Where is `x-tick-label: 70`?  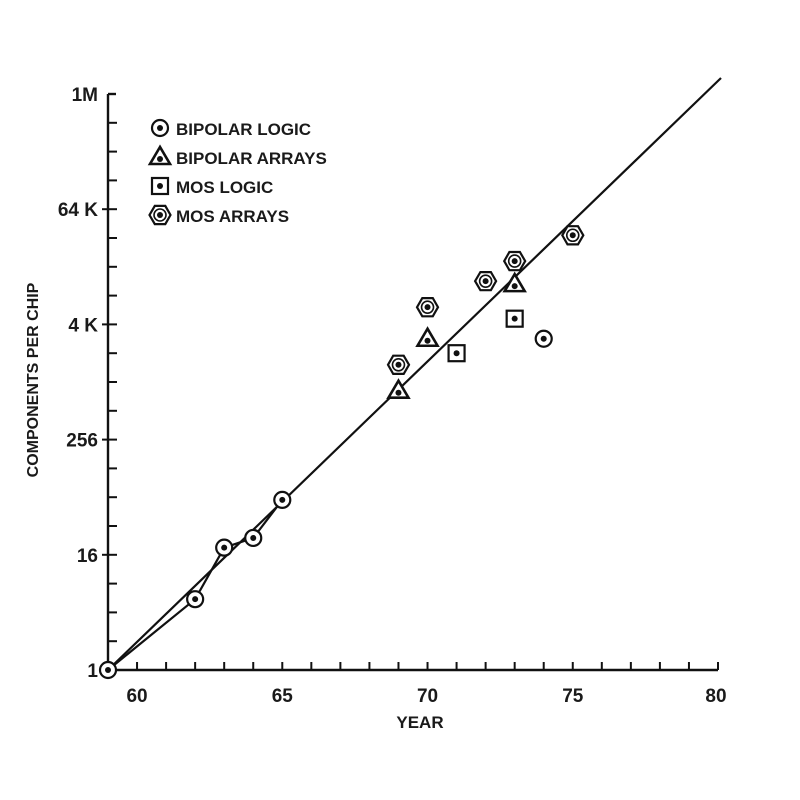
x-tick-label: 70 is located at coordinates (427, 696).